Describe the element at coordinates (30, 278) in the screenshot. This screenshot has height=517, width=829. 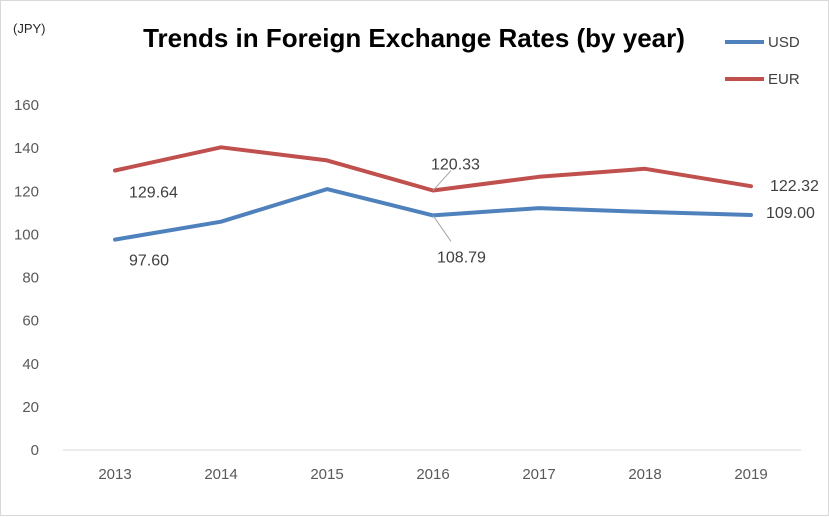
I see `y-tick-label: 80` at that location.